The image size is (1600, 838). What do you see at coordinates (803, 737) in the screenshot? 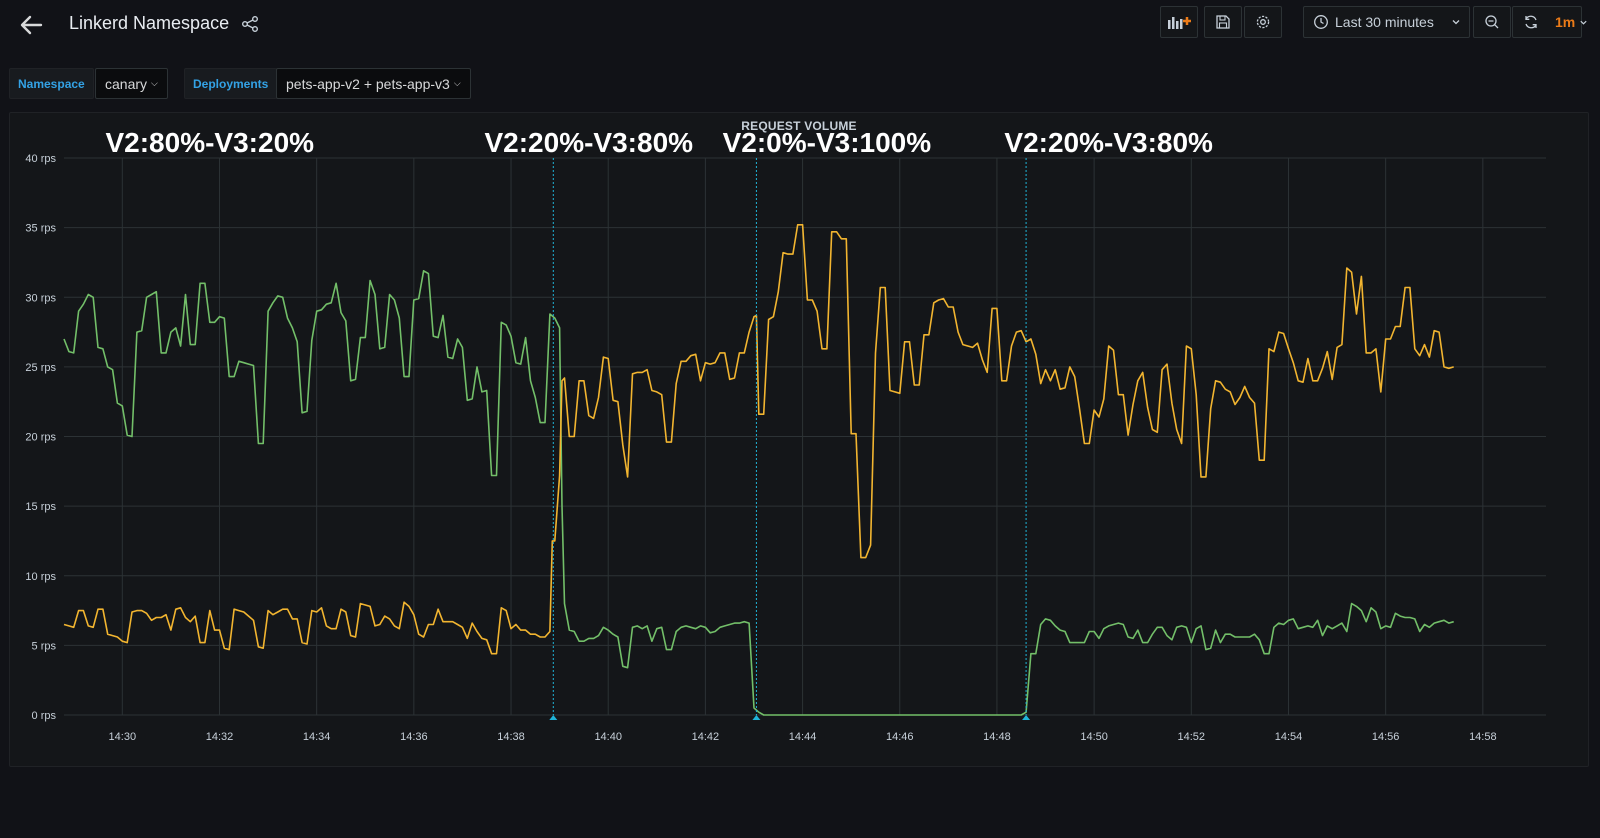
I see `x-tick-label: 14:44` at bounding box center [803, 737].